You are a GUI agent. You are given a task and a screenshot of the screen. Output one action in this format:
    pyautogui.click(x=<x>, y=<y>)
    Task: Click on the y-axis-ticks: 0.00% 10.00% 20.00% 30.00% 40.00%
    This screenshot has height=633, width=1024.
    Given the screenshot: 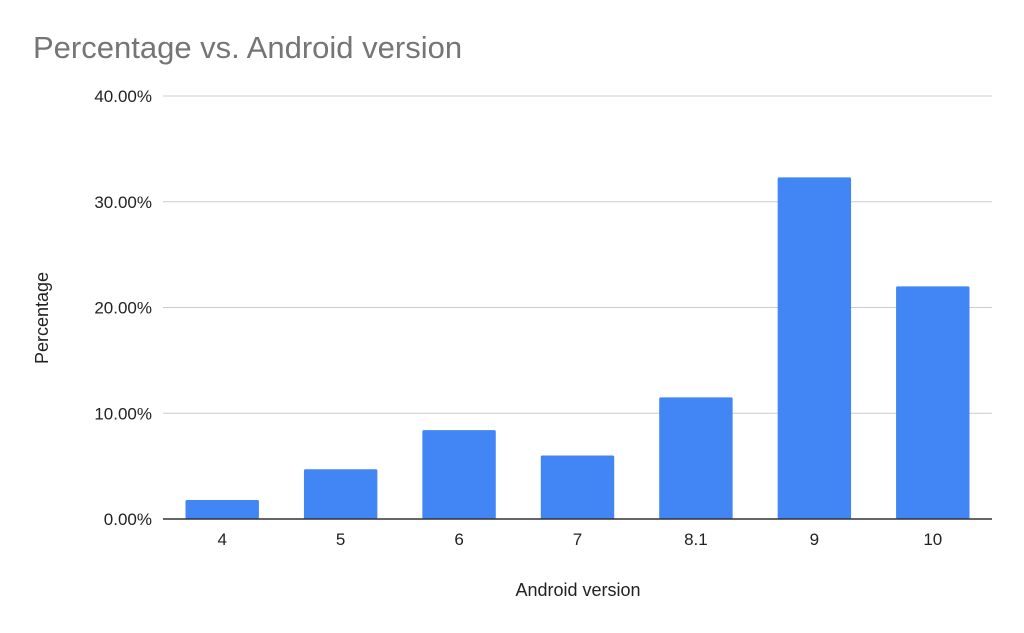 What is the action you would take?
    pyautogui.click(x=123, y=308)
    